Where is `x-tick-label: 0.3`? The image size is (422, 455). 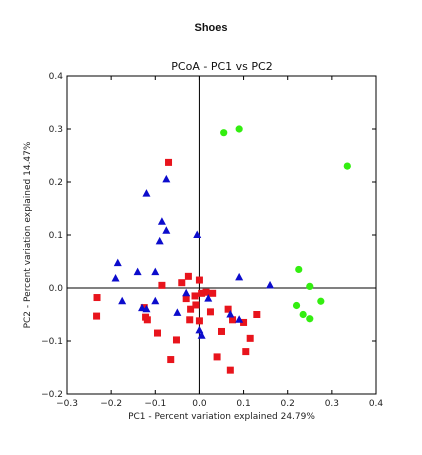 x-tick-label: 0.3 is located at coordinates (332, 404).